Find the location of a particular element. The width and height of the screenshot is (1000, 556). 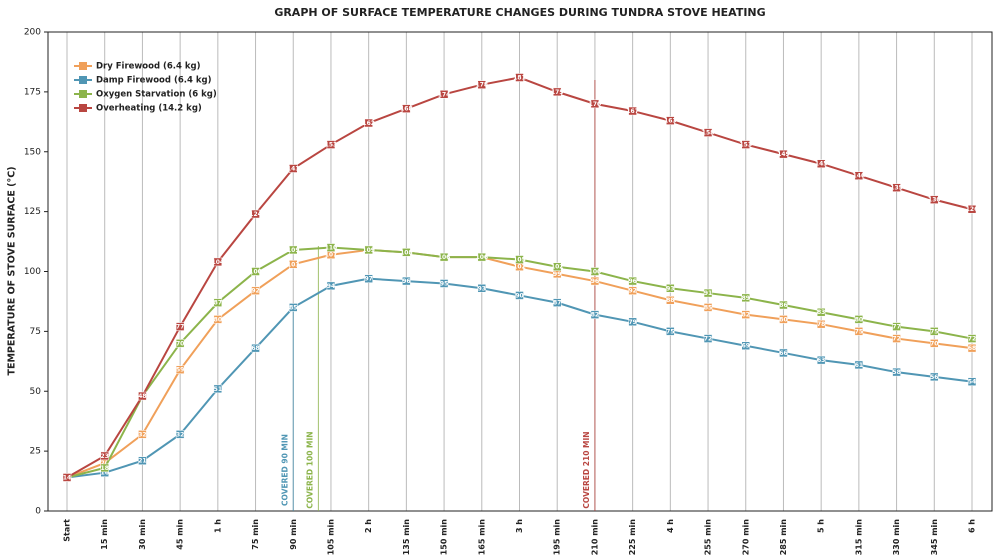

x-tick-label: 345 min is located at coordinates (934, 537).